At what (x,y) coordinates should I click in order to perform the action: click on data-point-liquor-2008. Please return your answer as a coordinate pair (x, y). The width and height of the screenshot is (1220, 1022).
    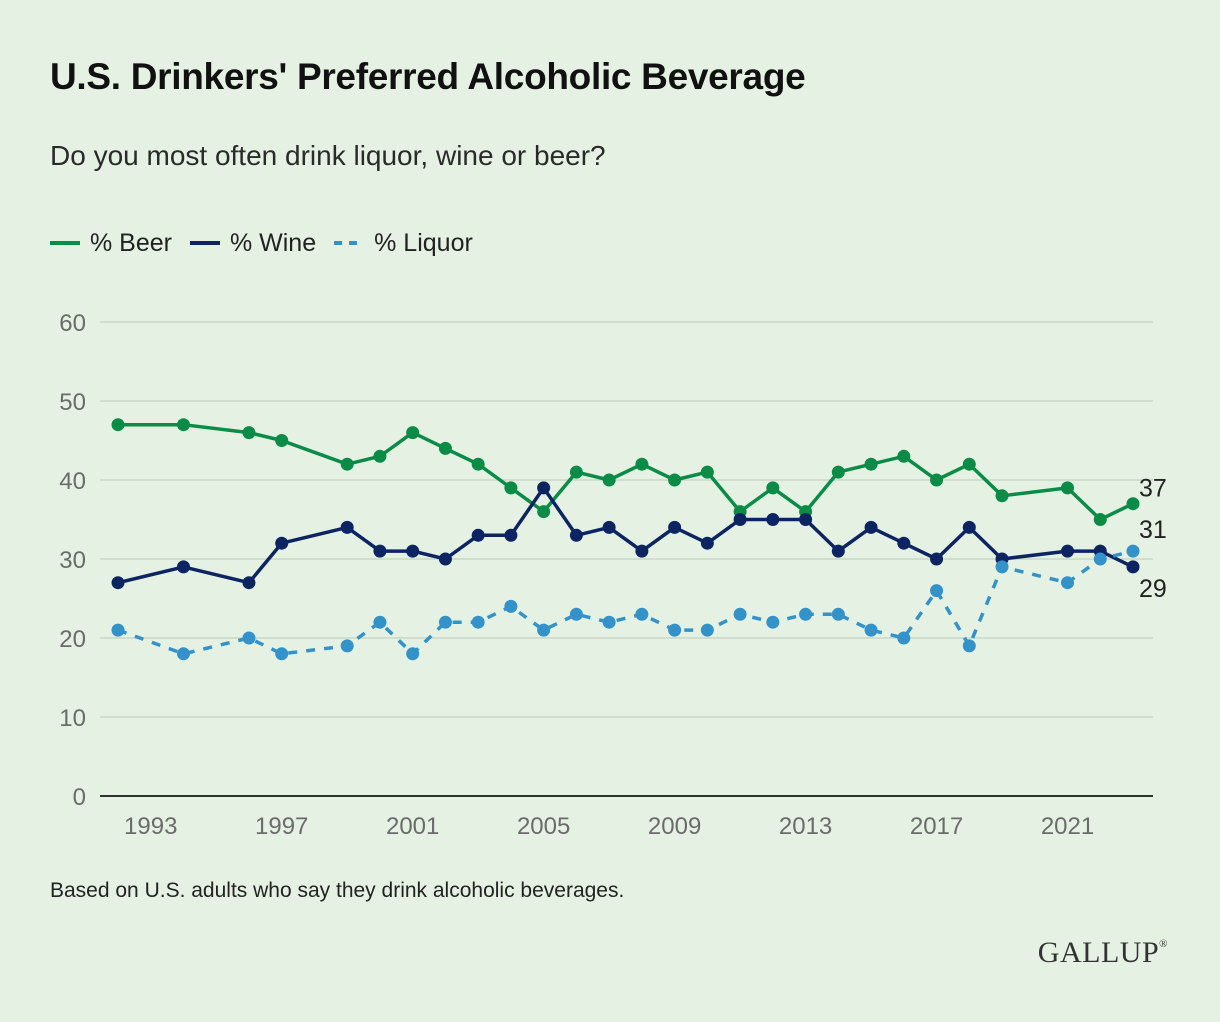
    Looking at the image, I should click on (642, 614).